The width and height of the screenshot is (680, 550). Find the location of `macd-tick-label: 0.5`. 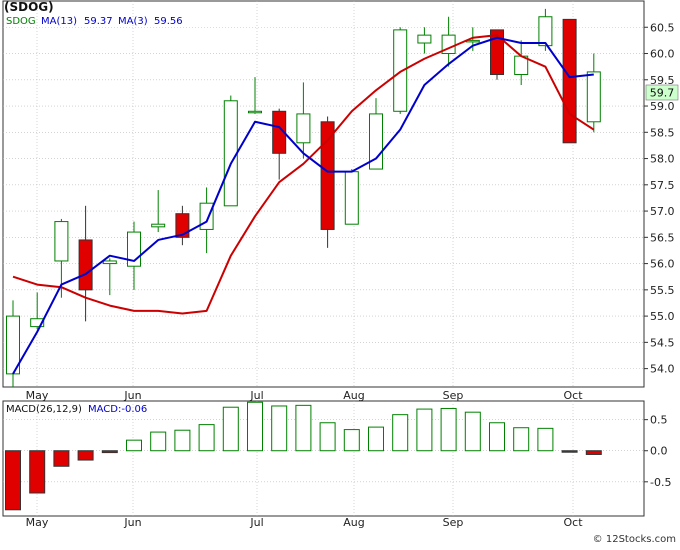

macd-tick-label: 0.5 is located at coordinates (659, 420).